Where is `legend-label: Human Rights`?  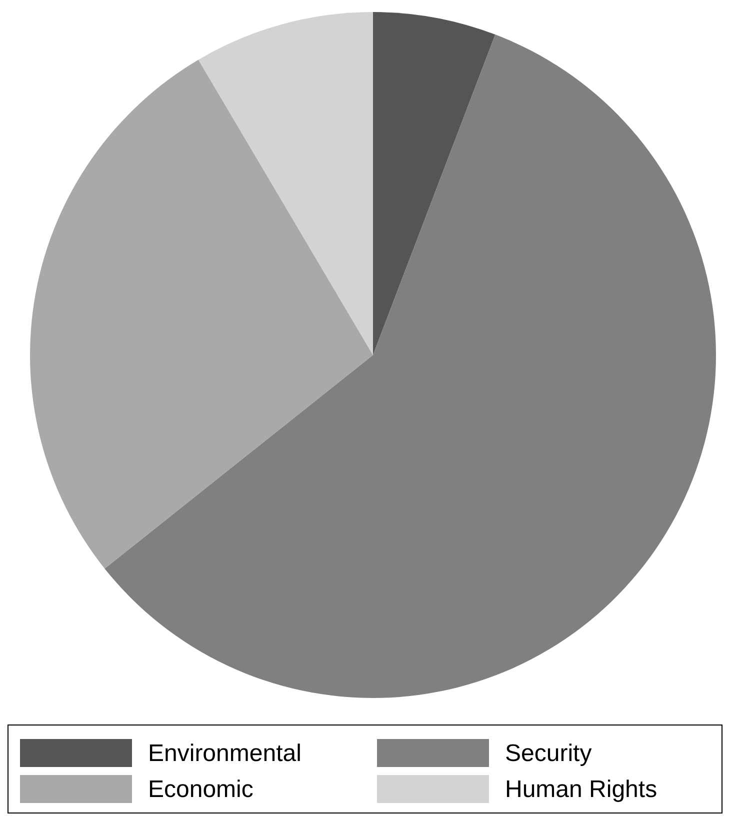 legend-label: Human Rights is located at coordinates (581, 789).